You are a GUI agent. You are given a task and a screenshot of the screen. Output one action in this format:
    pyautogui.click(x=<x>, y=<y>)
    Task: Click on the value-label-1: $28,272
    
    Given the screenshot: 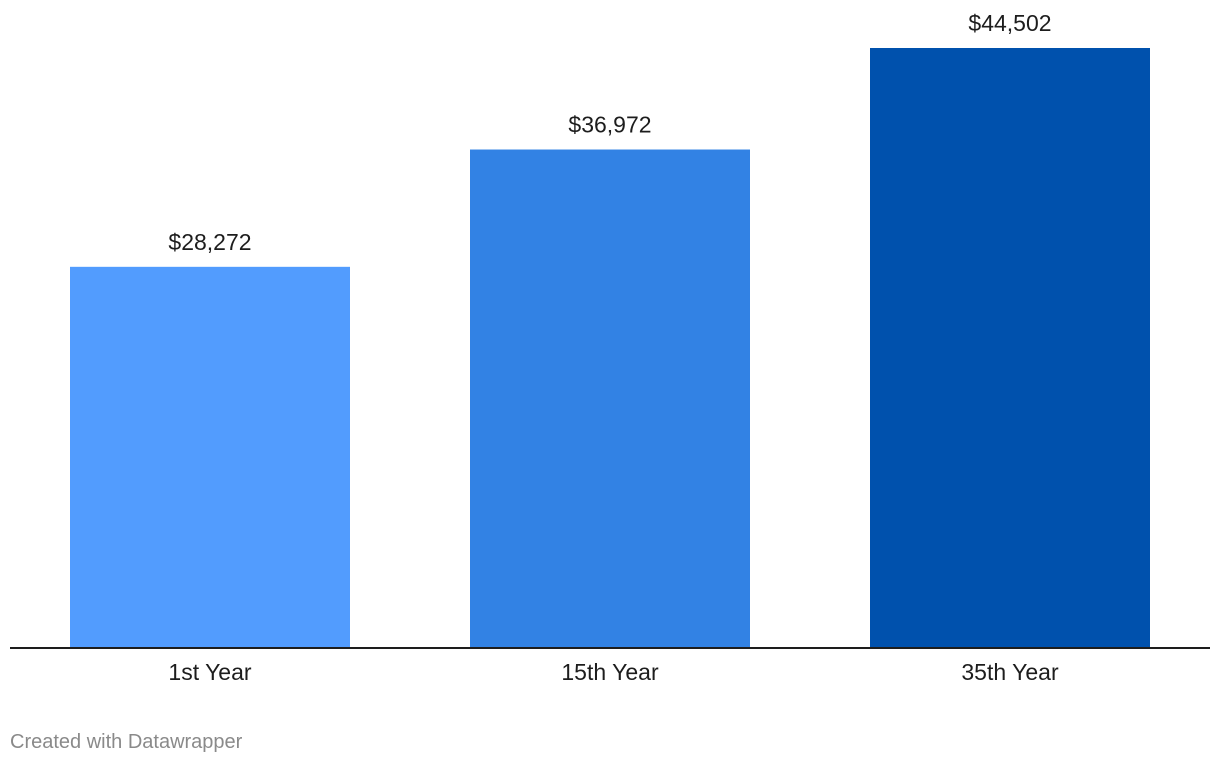 What is the action you would take?
    pyautogui.click(x=209, y=242)
    